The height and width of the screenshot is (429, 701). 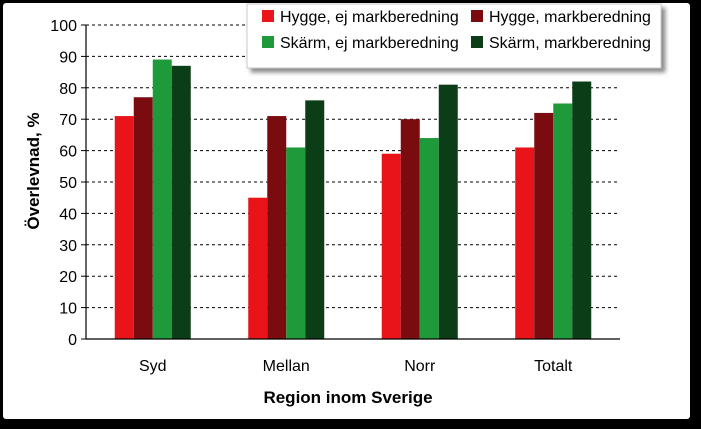 I want to click on y-axis-title: Överlevnad, %, so click(x=33, y=170).